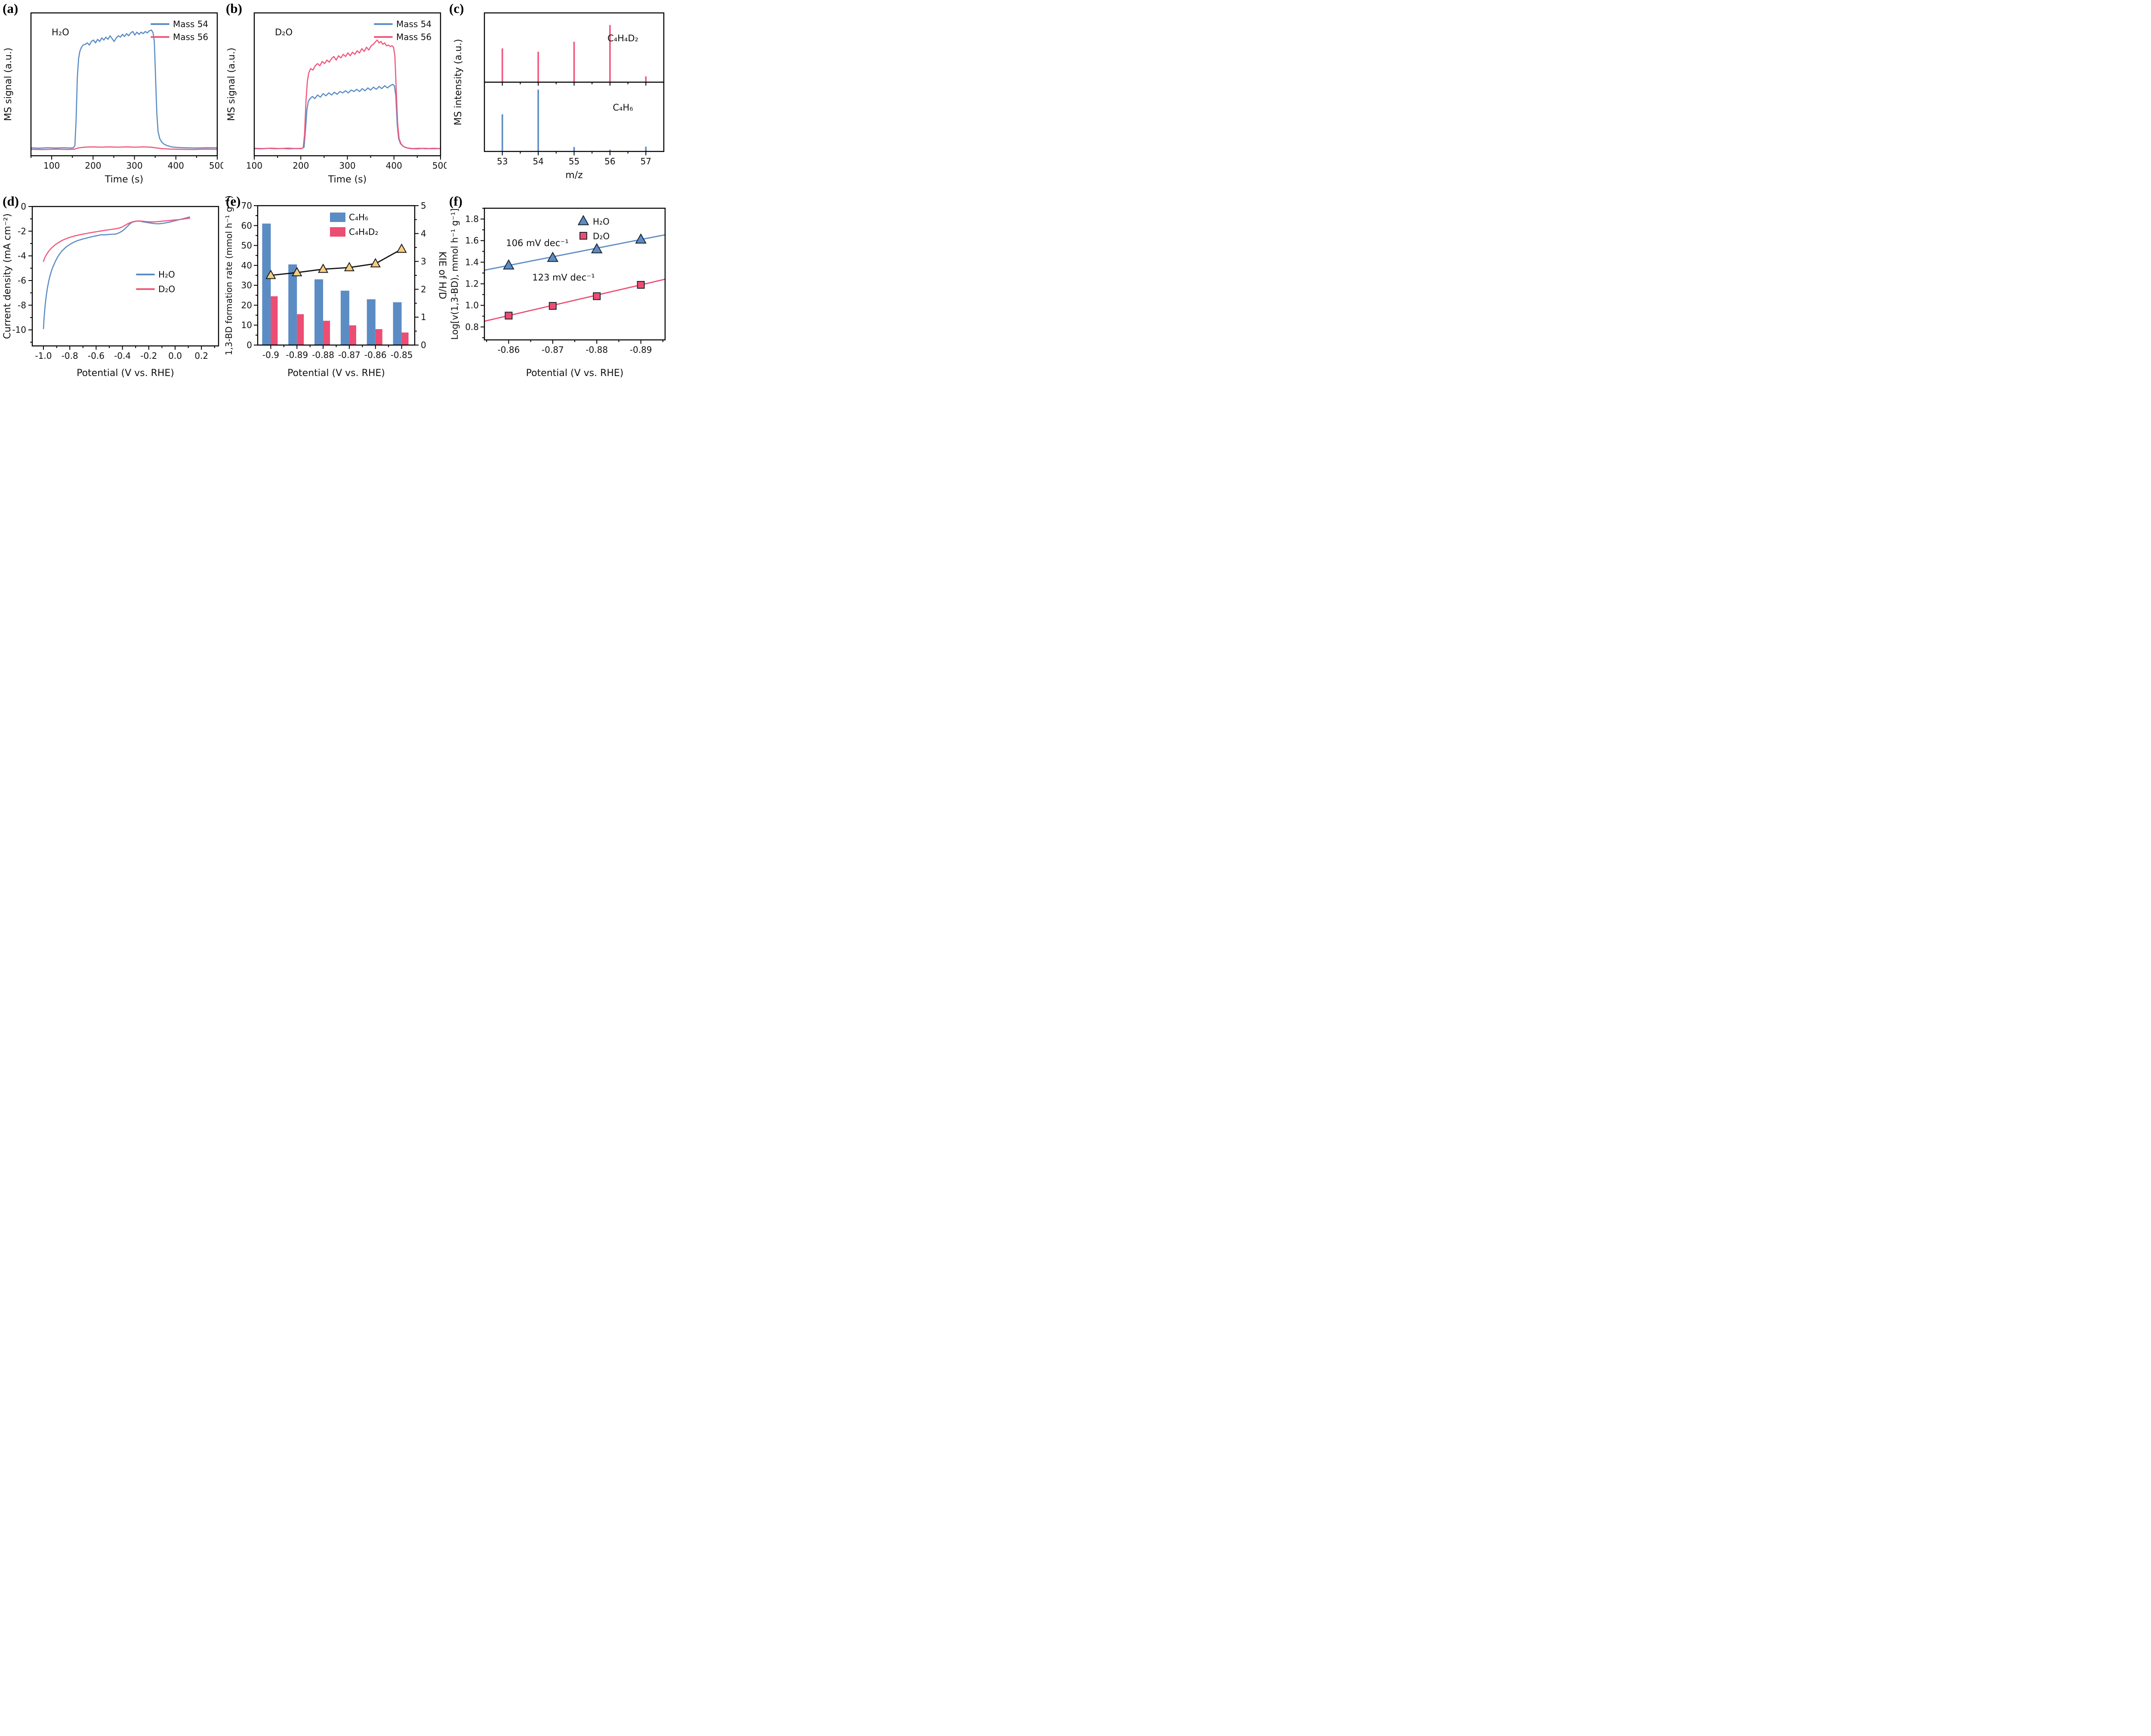 The image size is (2151, 1736). What do you see at coordinates (22, 256) in the screenshot?
I see `svg-text: -4` at bounding box center [22, 256].